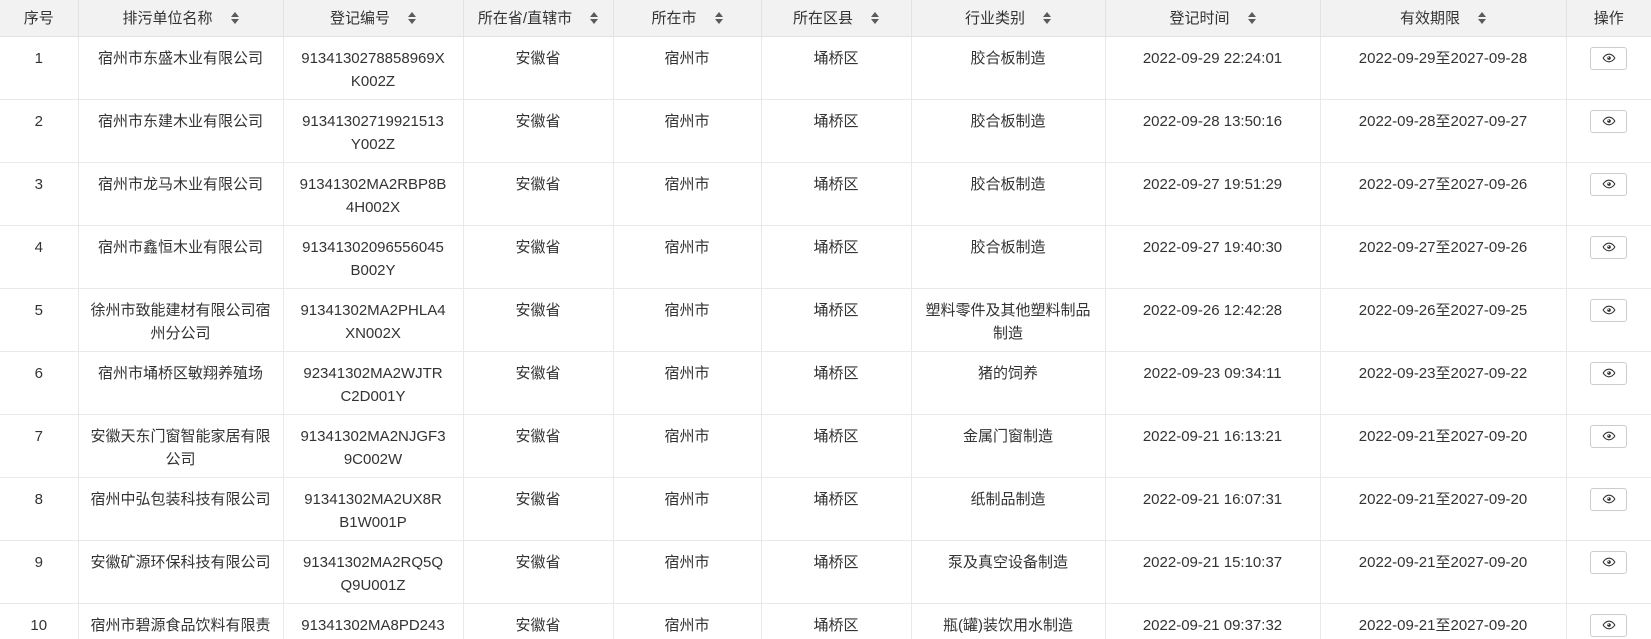 This screenshot has width=1651, height=639. What do you see at coordinates (373, 445) in the screenshot?
I see `cell-reg_no: 91341302MA2NJGF39C002W` at bounding box center [373, 445].